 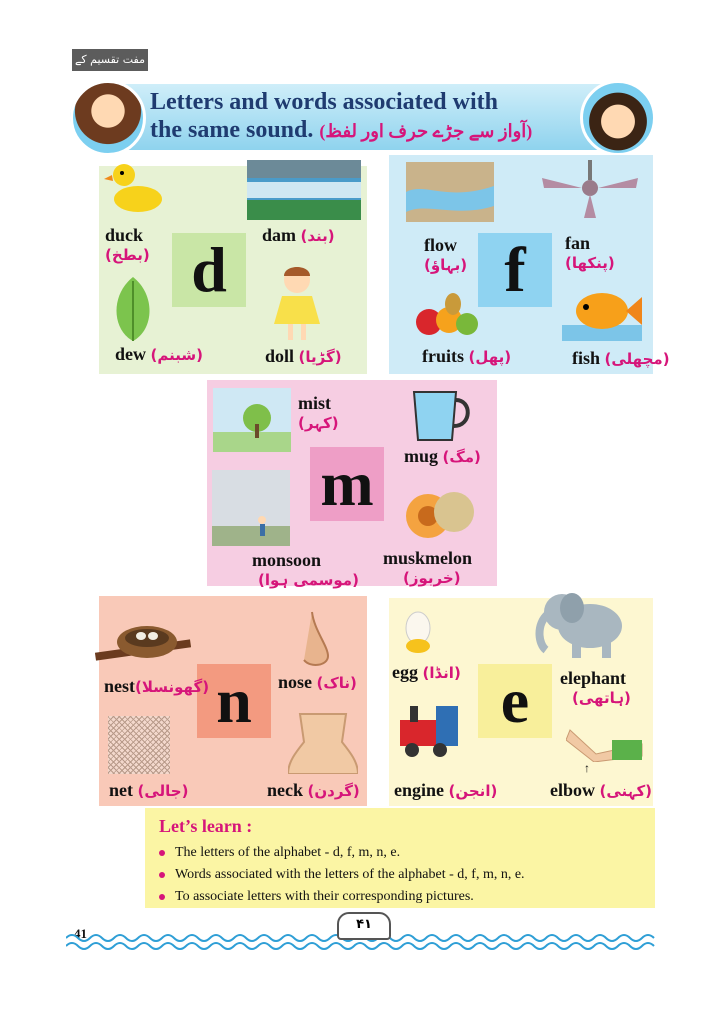 What do you see at coordinates (601, 790) in the screenshot?
I see `word-elbow: elbow (کہنی)` at bounding box center [601, 790].